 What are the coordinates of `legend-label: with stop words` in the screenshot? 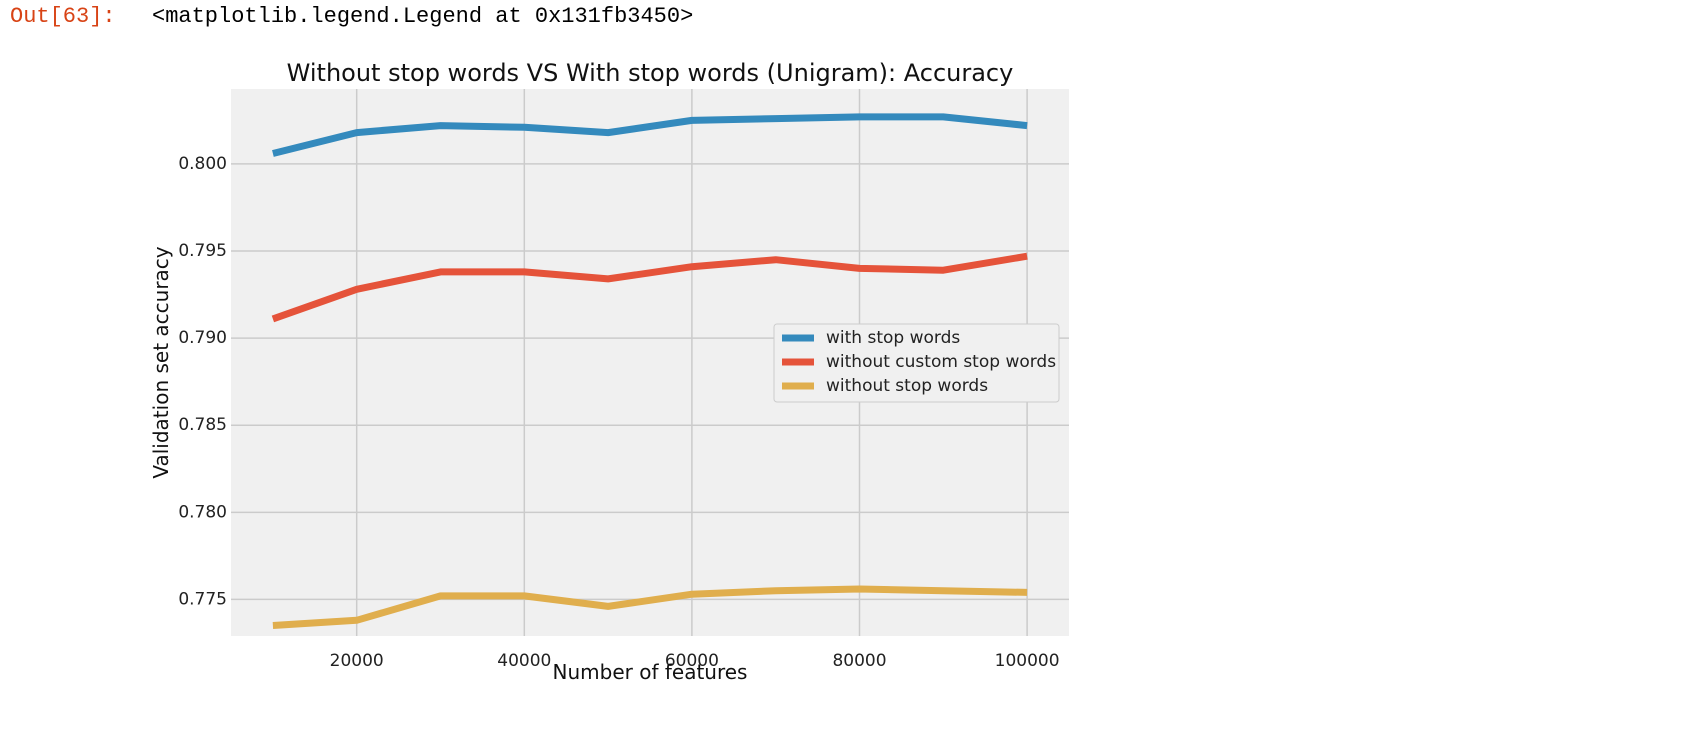 It's located at (893, 338).